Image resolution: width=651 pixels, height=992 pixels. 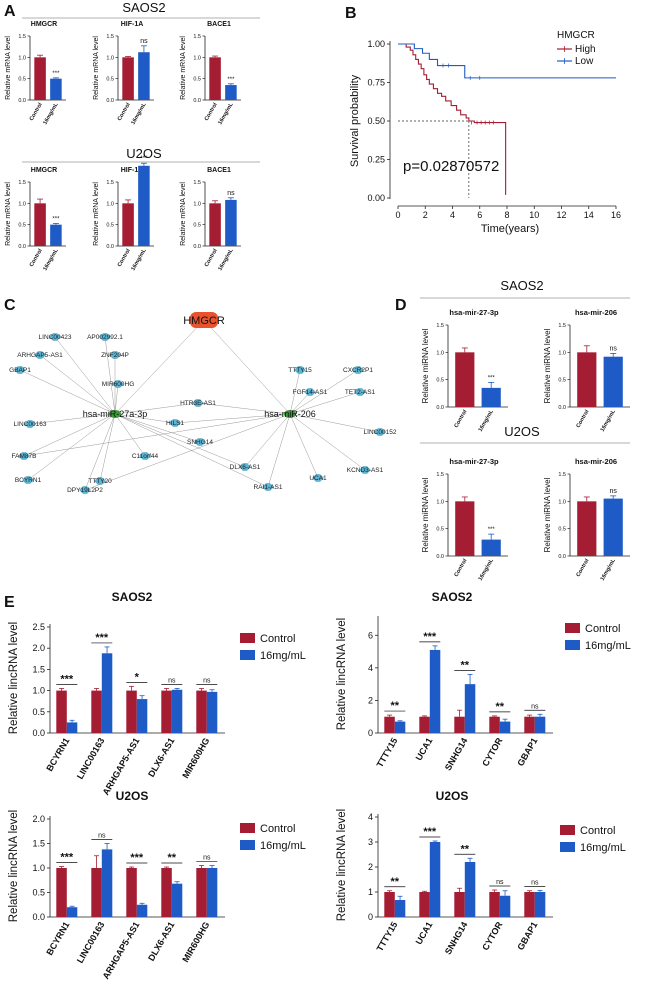 I want to click on panel-e-chart-4-significance: ***, so click(x=430, y=832).